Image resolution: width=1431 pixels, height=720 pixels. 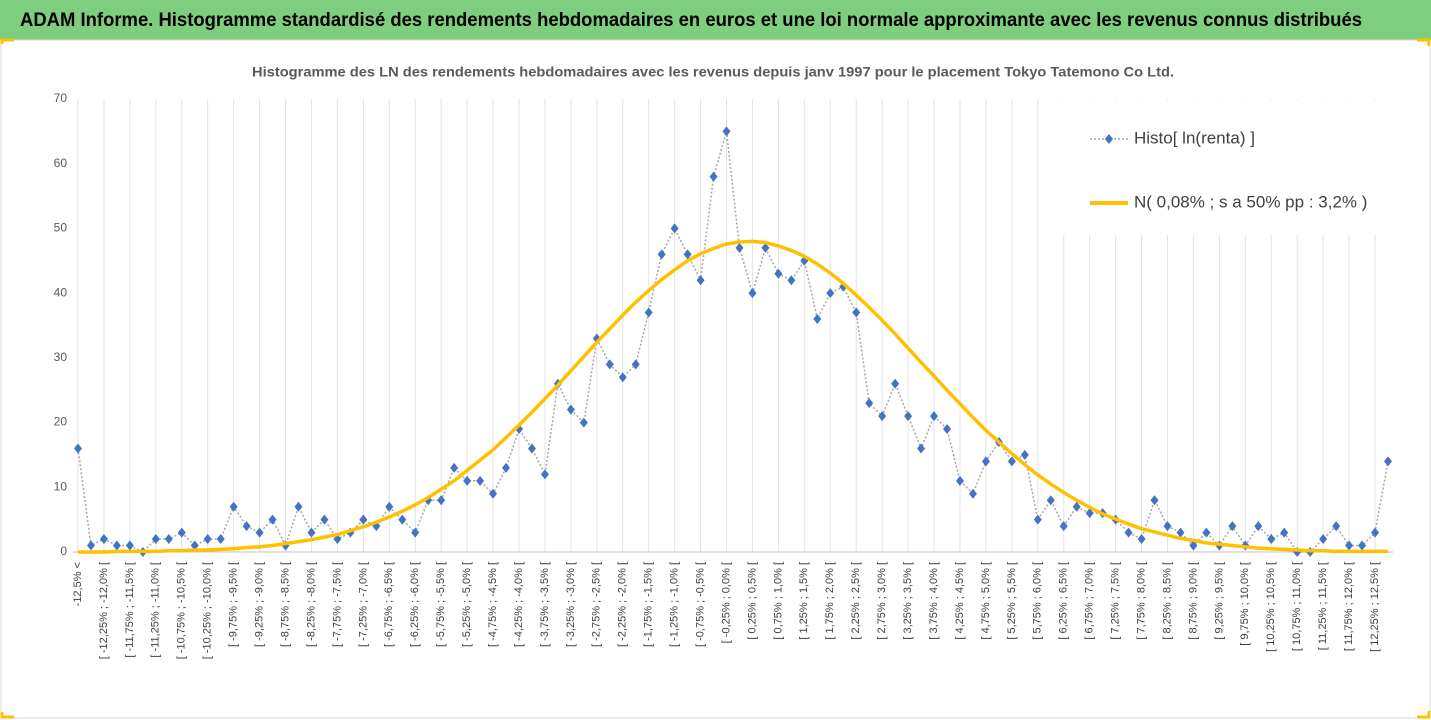 What do you see at coordinates (493, 604) in the screenshot?
I see `x-tick-label: [ -4,75% ; -4,5% [` at bounding box center [493, 604].